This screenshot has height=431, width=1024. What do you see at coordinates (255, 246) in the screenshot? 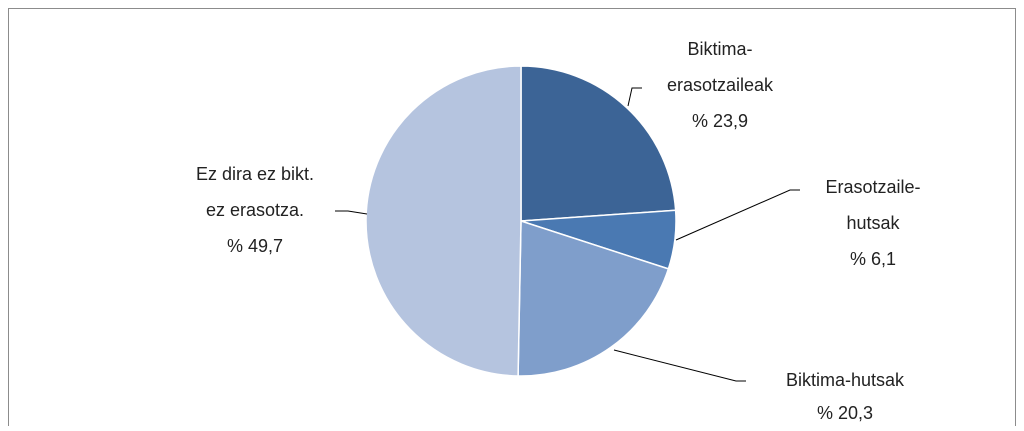
I see `value-label: % 49,7` at bounding box center [255, 246].